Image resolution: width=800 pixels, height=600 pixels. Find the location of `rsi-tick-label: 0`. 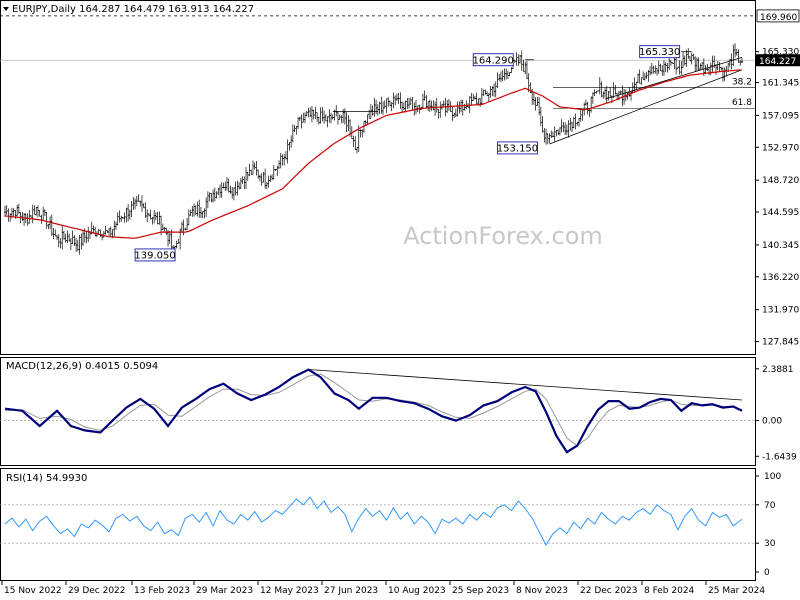

rsi-tick-label: 0 is located at coordinates (767, 573).